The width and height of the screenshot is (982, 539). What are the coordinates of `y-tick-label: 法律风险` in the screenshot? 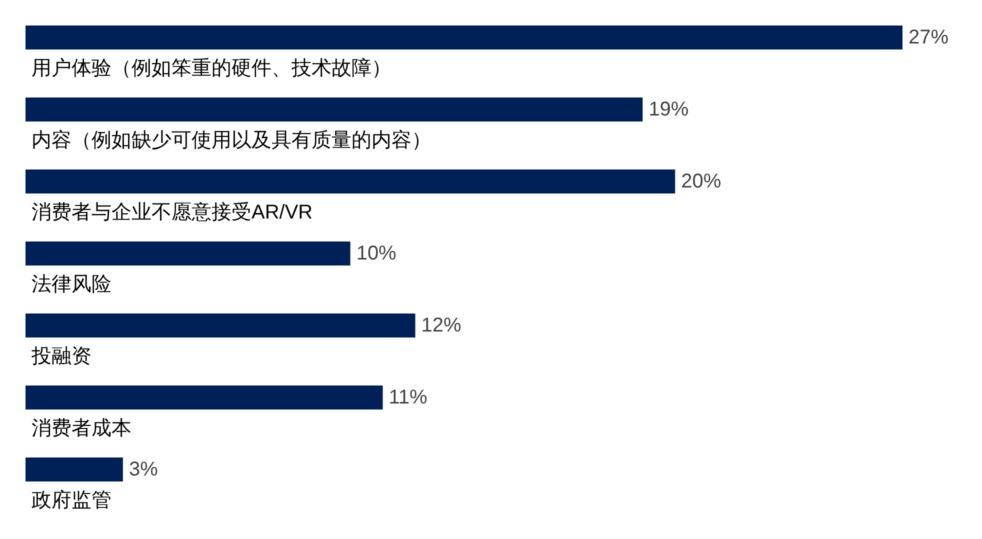 It's located at (72, 285).